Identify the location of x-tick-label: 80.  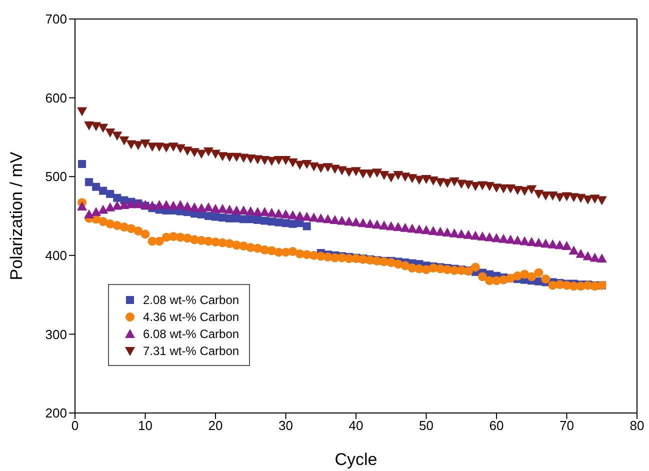
(637, 426).